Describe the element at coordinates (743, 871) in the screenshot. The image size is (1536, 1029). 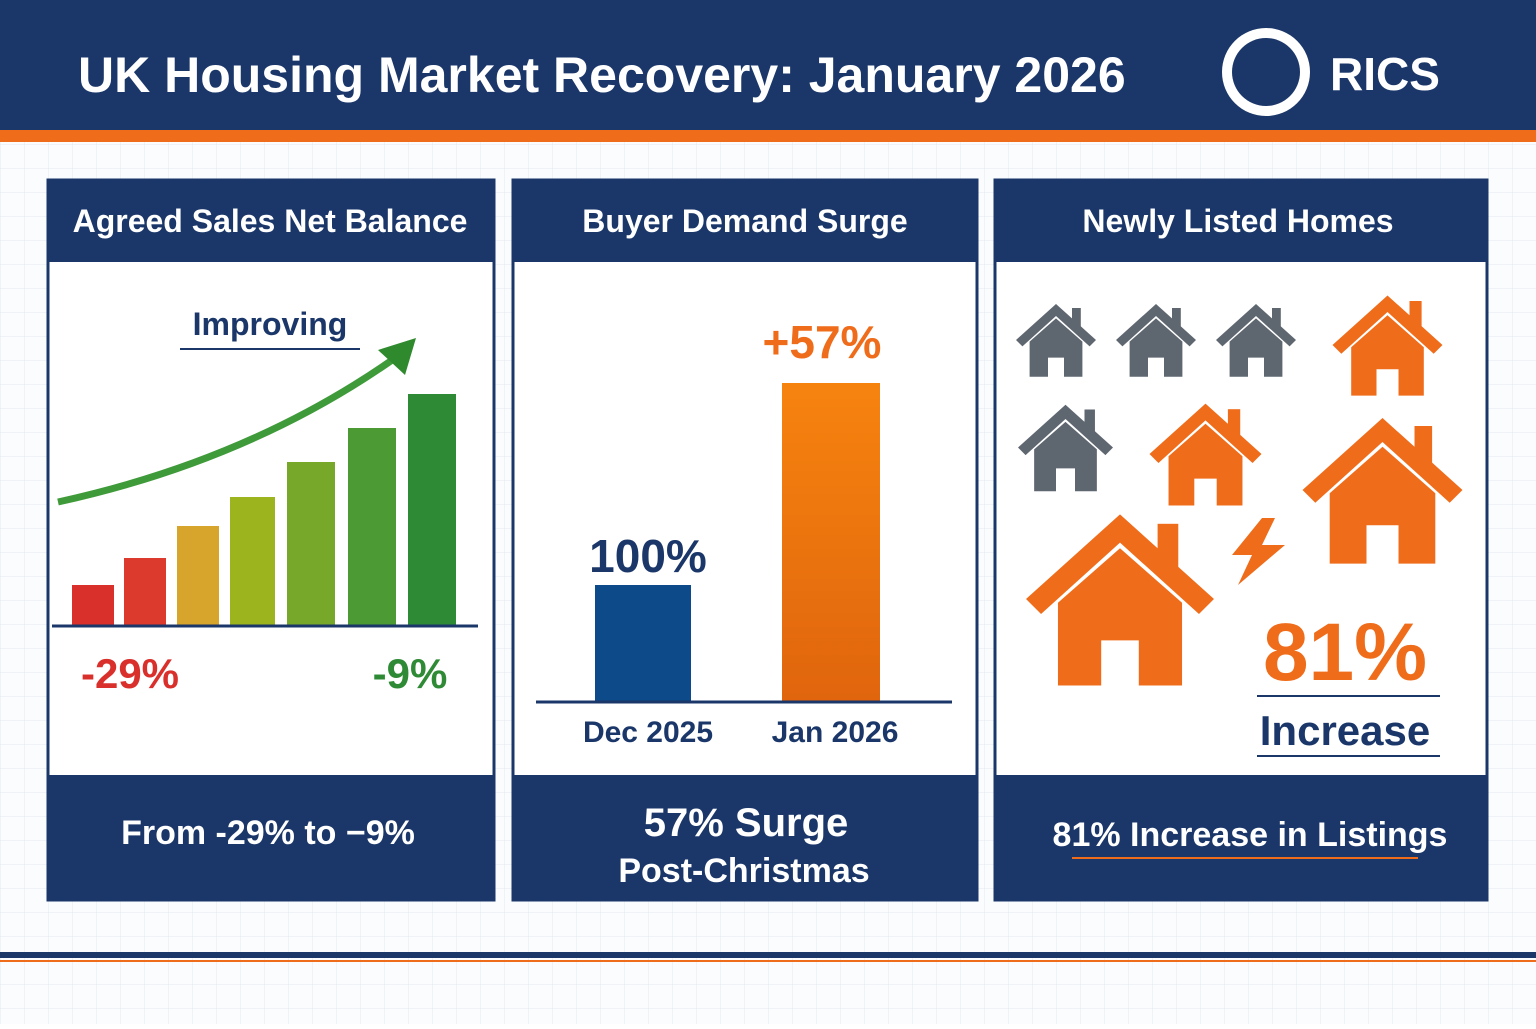
I see `footer-text: Post-Christmas` at that location.